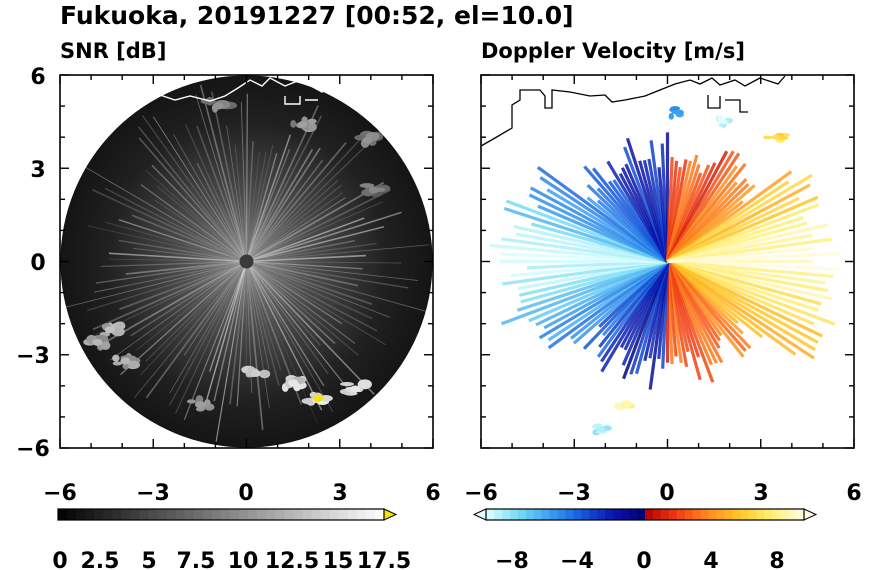  I want to click on snr-colorbar-tick: 7.5, so click(196, 559).